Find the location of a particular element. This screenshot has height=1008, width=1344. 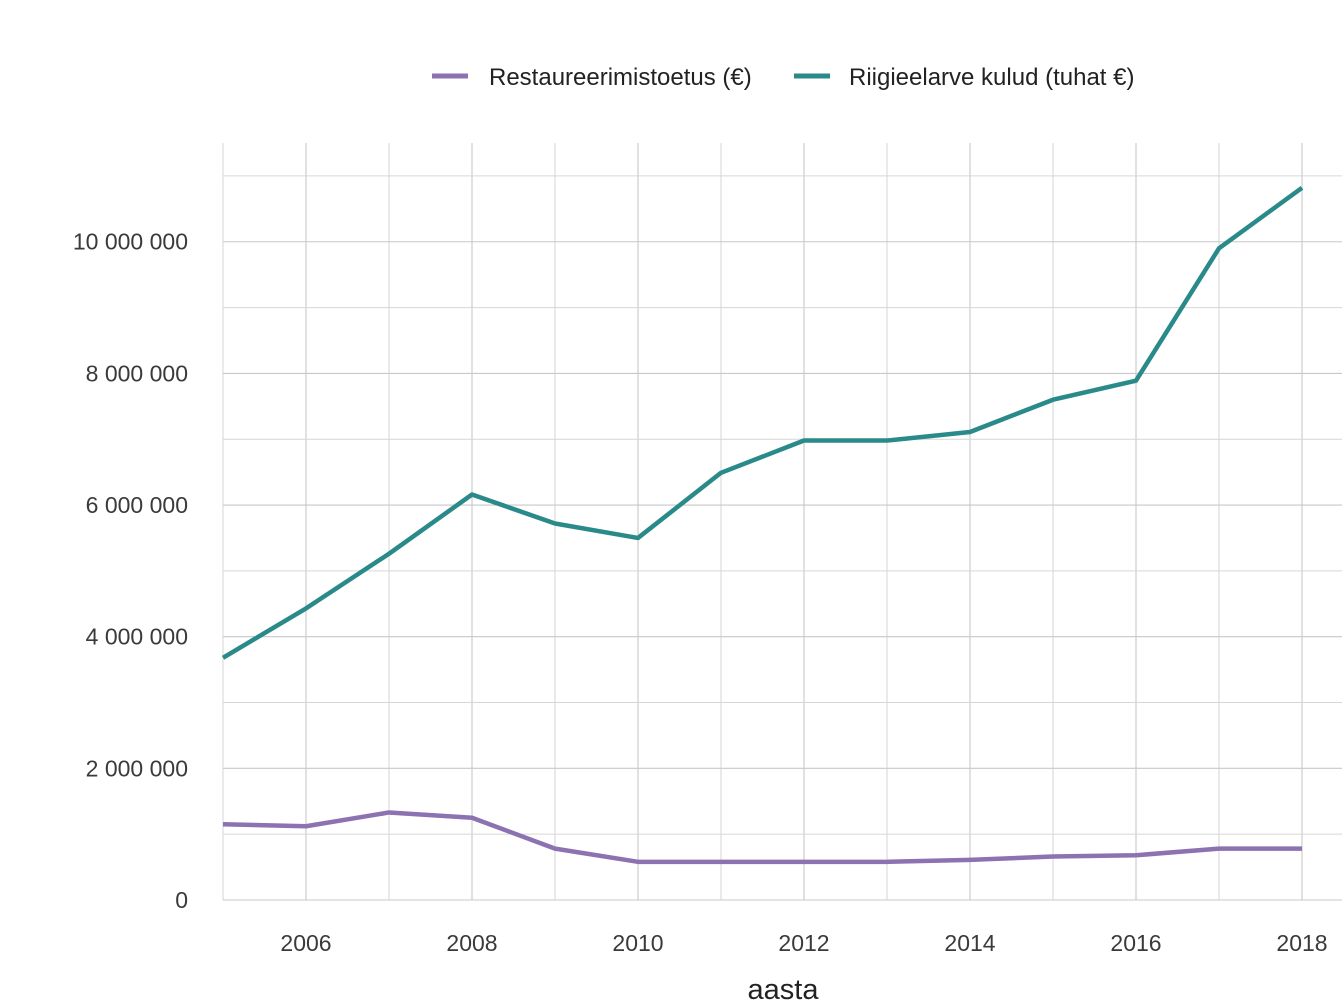

x-tick-label: 2016 is located at coordinates (1135, 943).